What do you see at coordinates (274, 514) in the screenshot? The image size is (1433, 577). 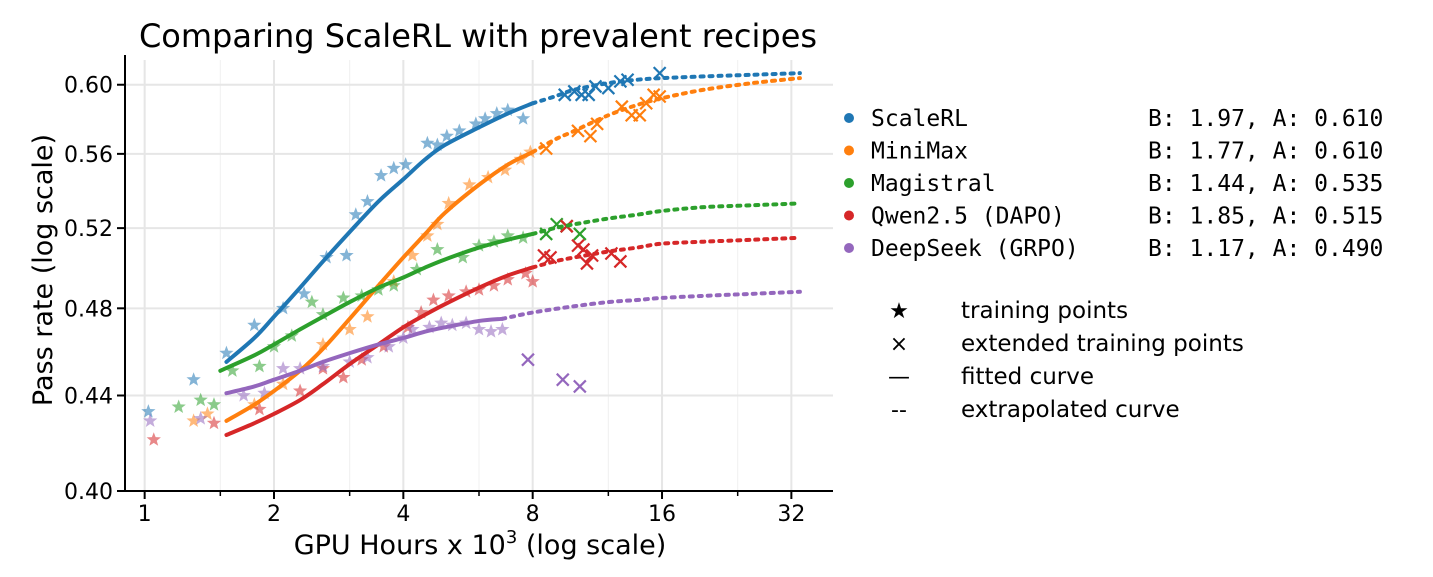 I see `x-tick-label: 2` at bounding box center [274, 514].